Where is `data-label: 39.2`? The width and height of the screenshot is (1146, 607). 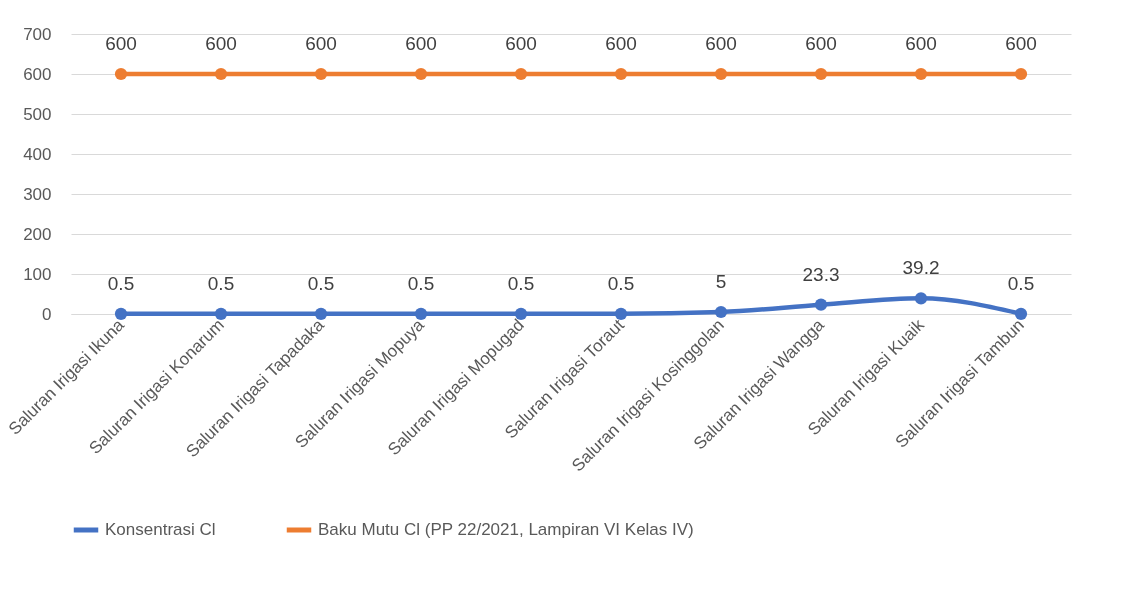 data-label: 39.2 is located at coordinates (921, 268).